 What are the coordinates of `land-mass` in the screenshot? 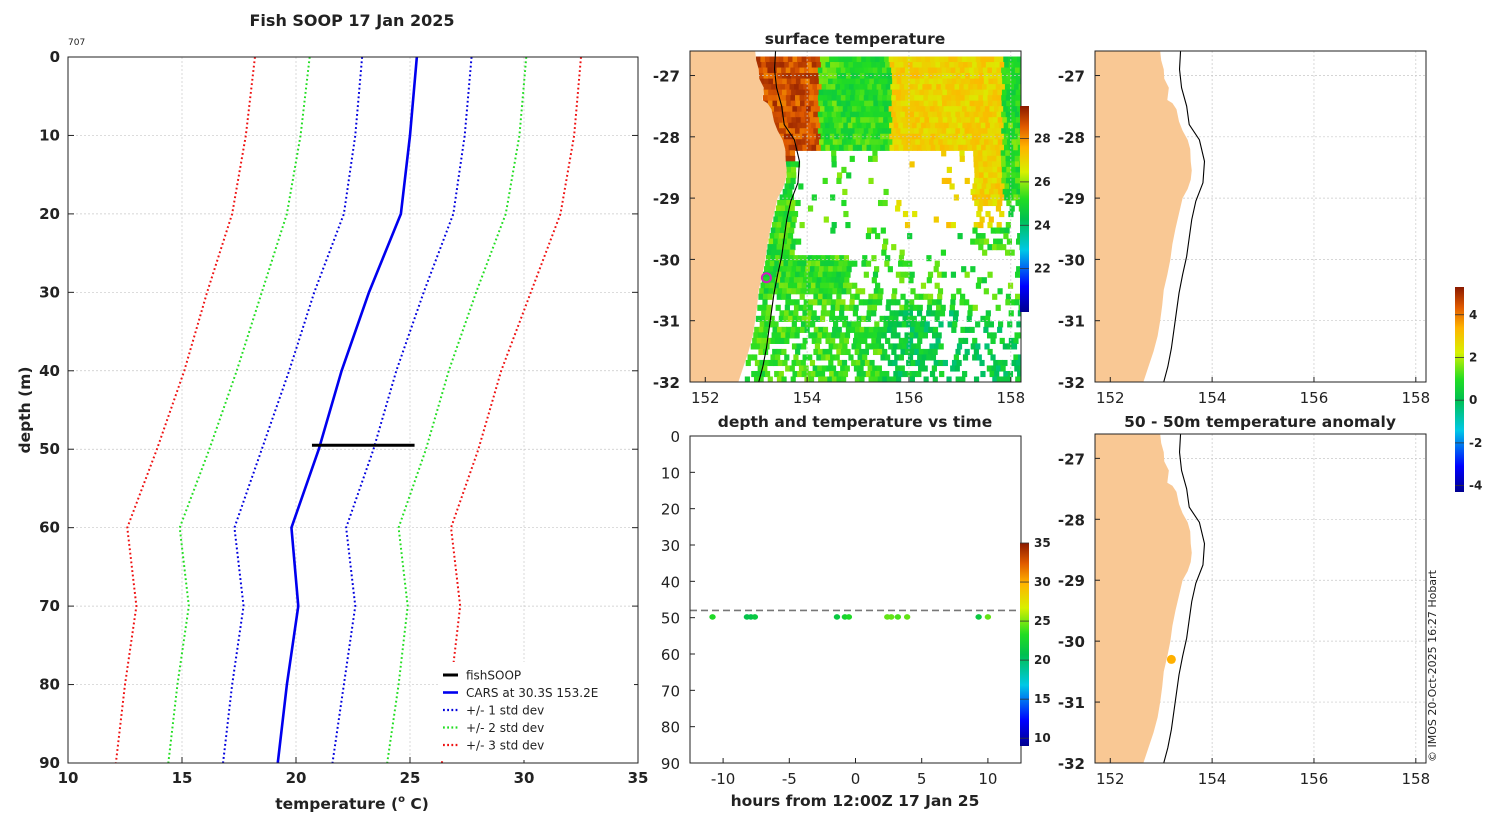 It's located at (1143, 598).